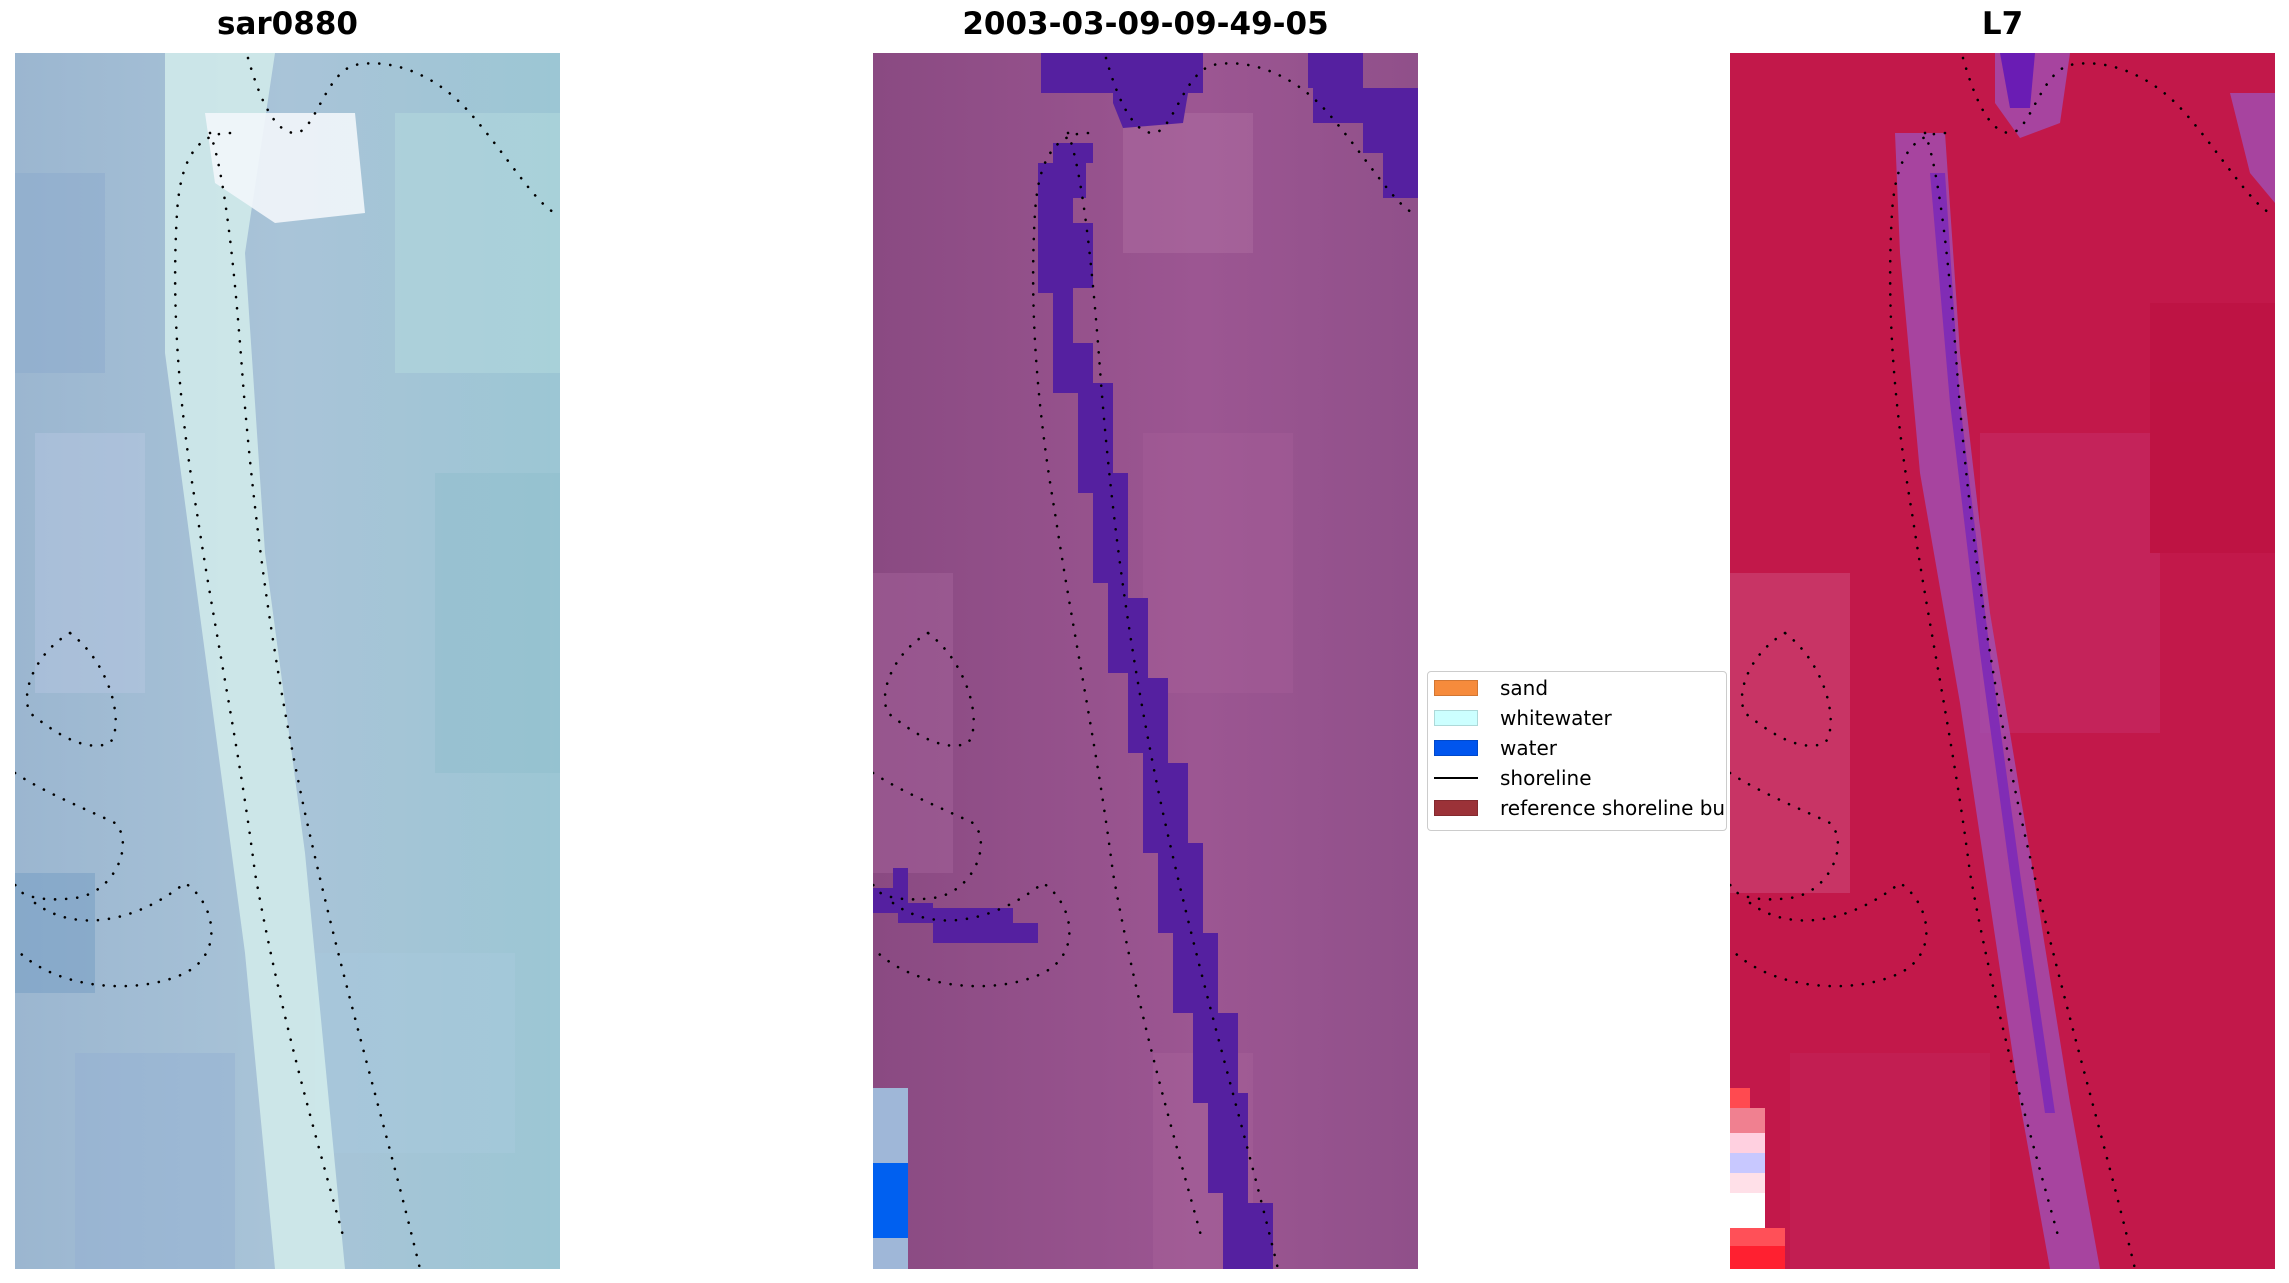 This screenshot has width=2289, height=1283. I want to click on legend-label: water, so click(1528, 748).